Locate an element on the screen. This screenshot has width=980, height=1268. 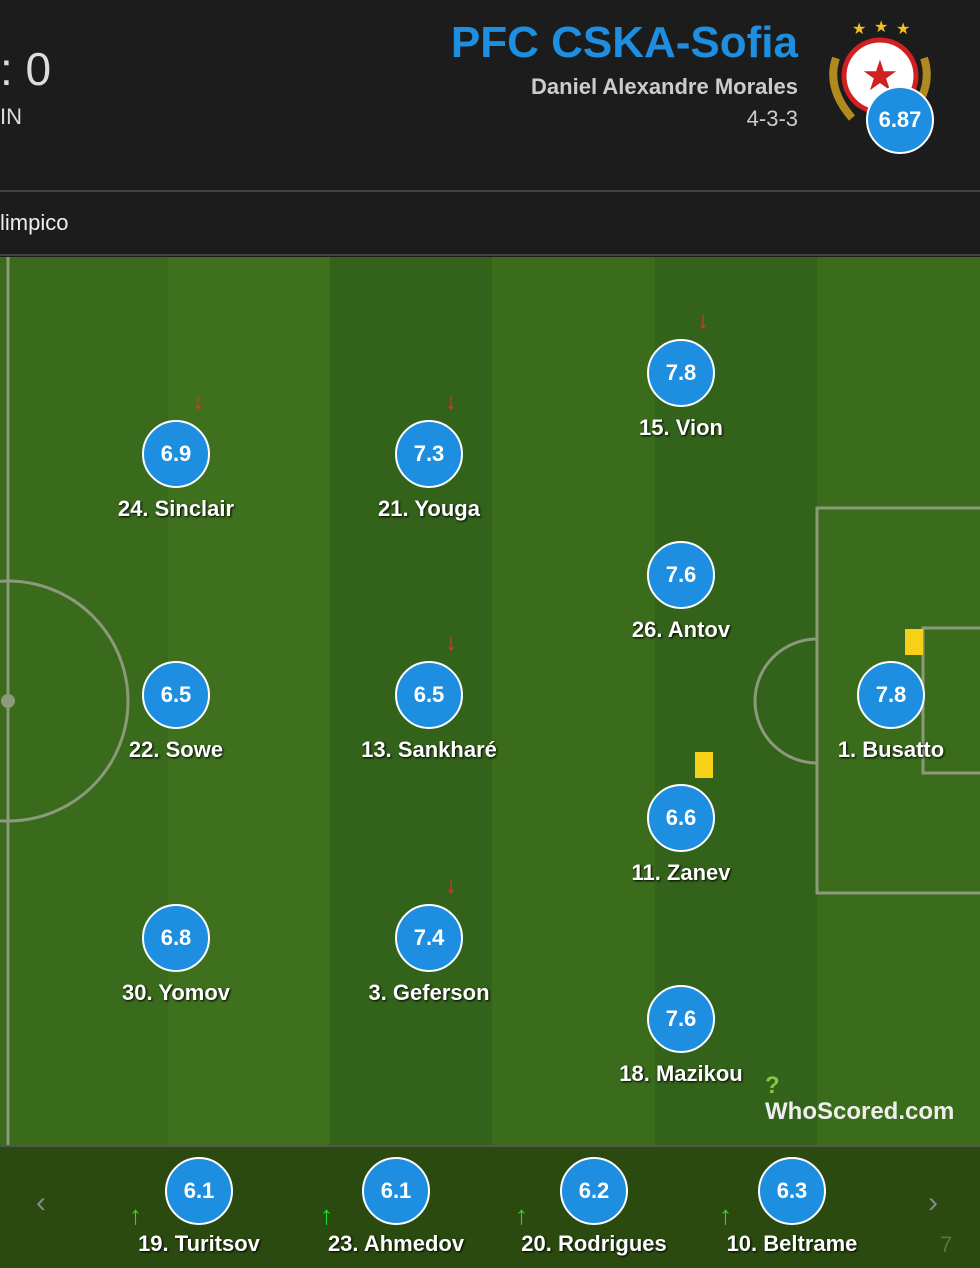
player-name: 3. Geferson is located at coordinates (429, 992).